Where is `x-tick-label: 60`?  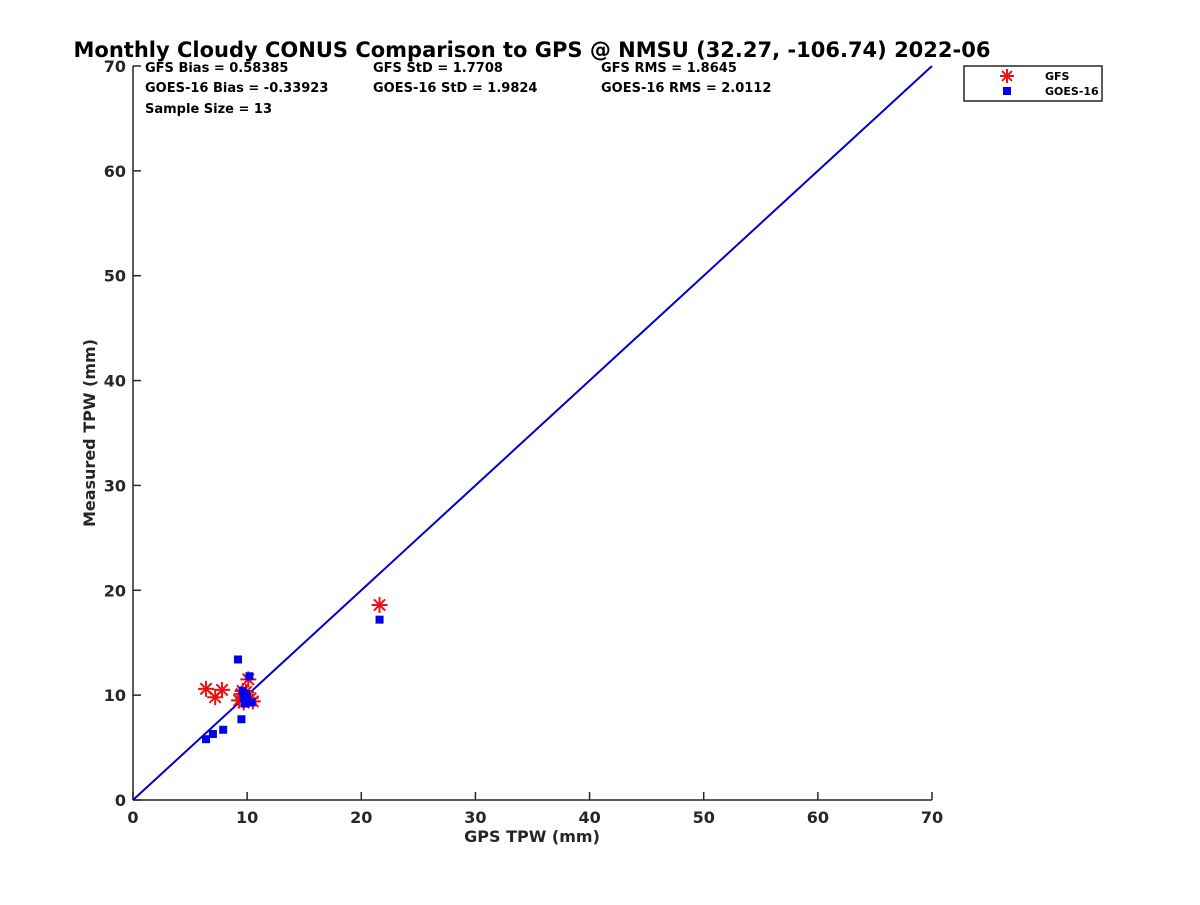
x-tick-label: 60 is located at coordinates (818, 817).